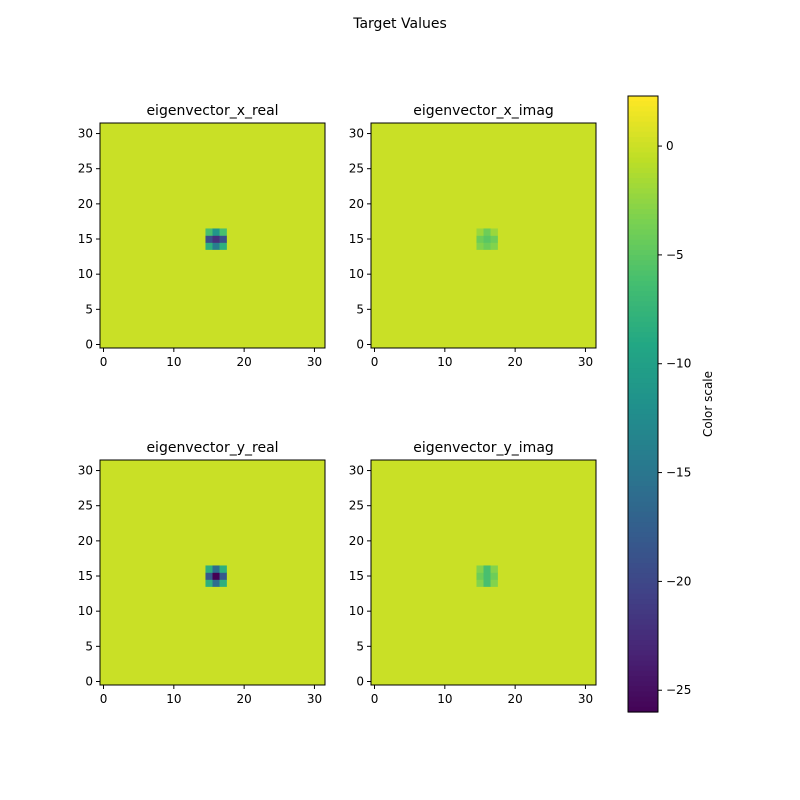 Image resolution: width=800 pixels, height=800 pixels. What do you see at coordinates (202, 573) in the screenshot?
I see `heatmap-panel-3: eigenvector_y_real 0 10 20 30 0 5 10 15 20 25 30` at bounding box center [202, 573].